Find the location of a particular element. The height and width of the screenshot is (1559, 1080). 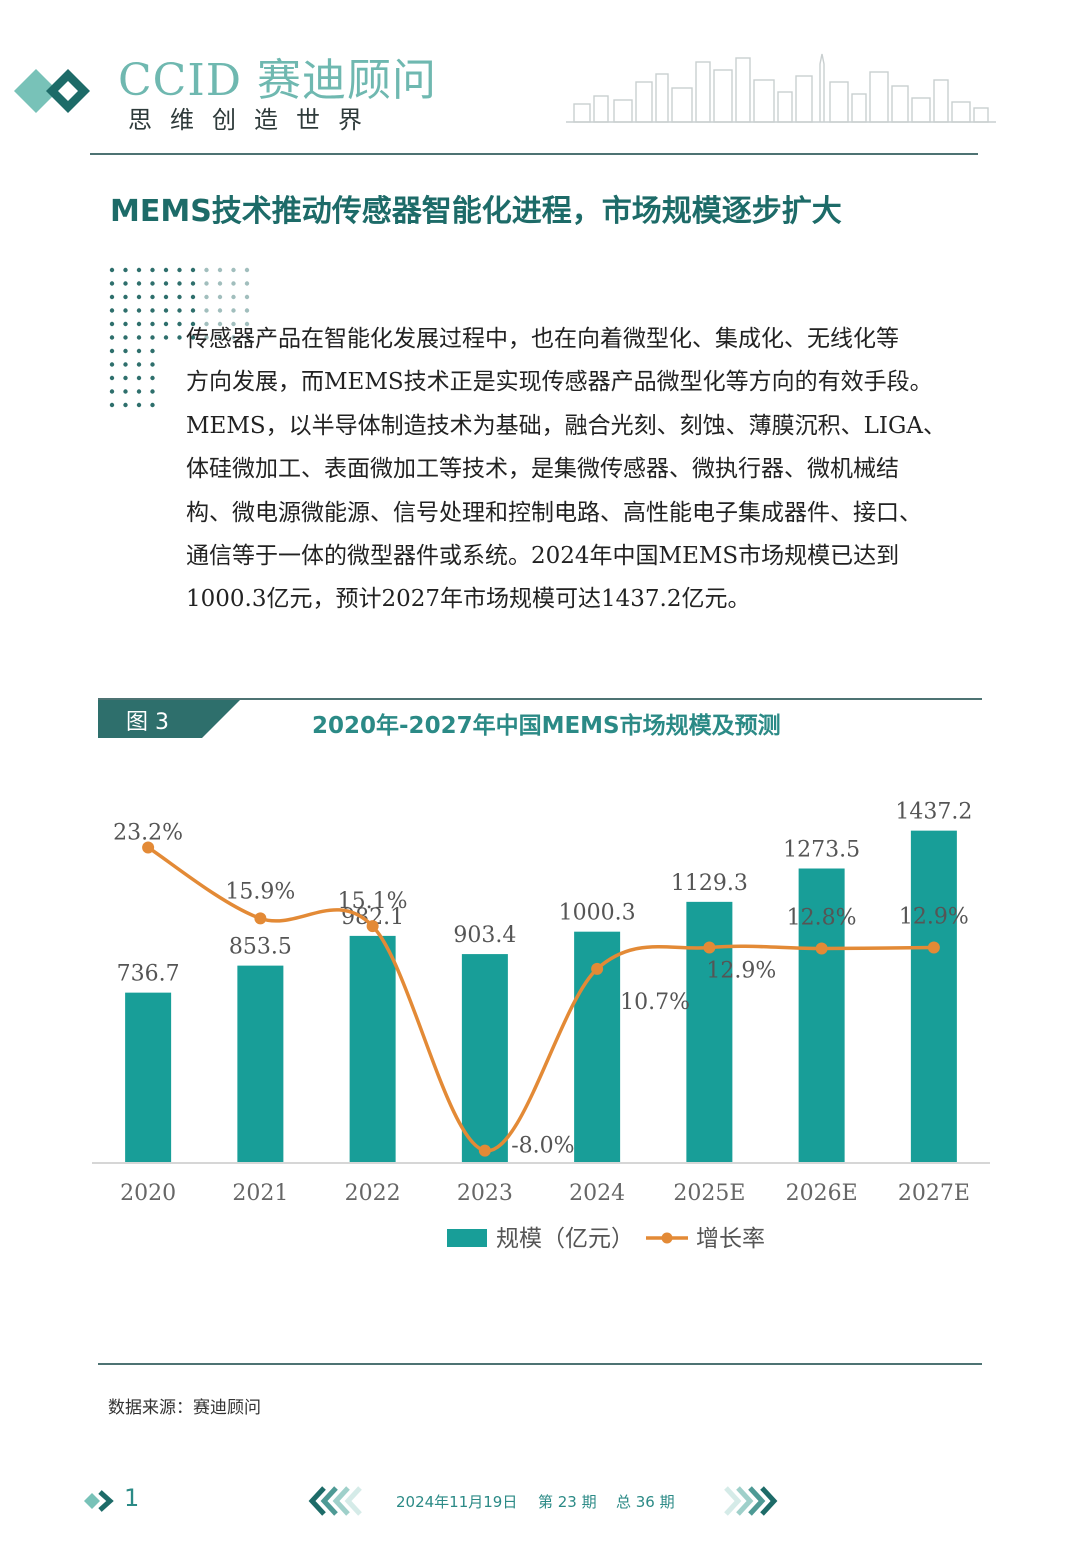

body-line: 体硅微加工、表面微加工等技术，是集微传感器、微执行器、微机械结 is located at coordinates (542, 469).